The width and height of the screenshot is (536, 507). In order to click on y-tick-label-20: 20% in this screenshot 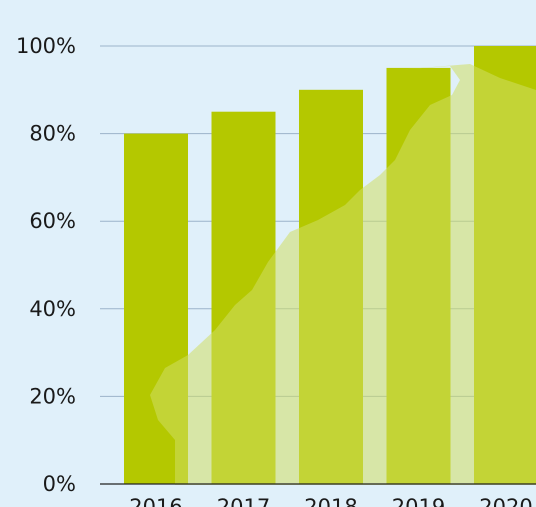, I will do `click(52, 396)`.